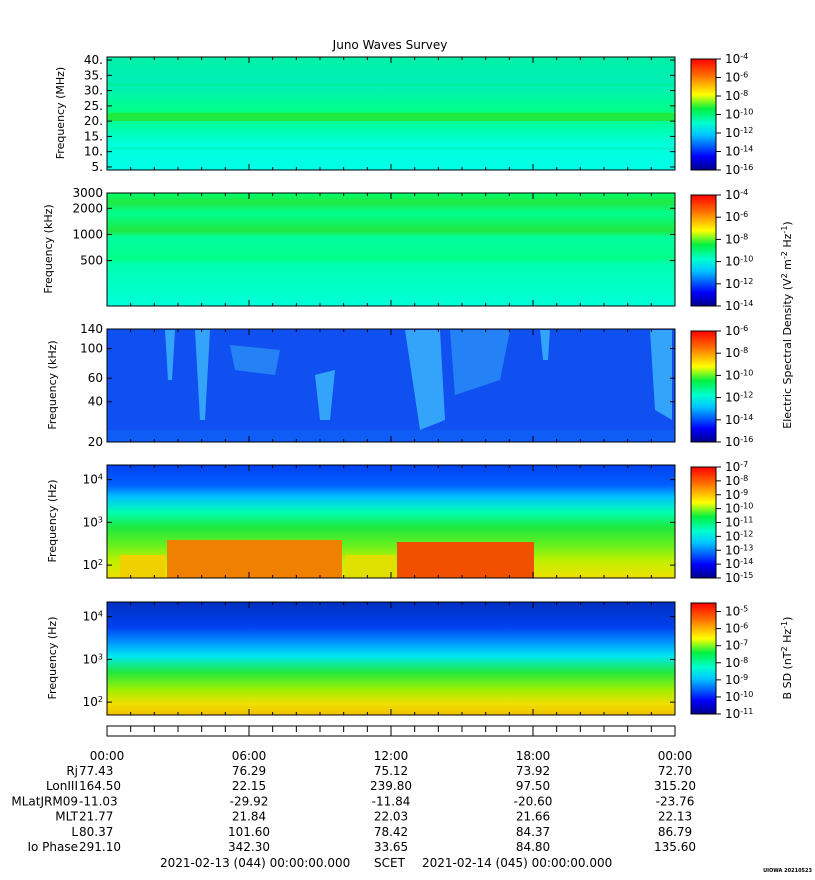  Describe the element at coordinates (739, 696) in the screenshot. I see `cbar-label-p5-1: 10-10` at that location.